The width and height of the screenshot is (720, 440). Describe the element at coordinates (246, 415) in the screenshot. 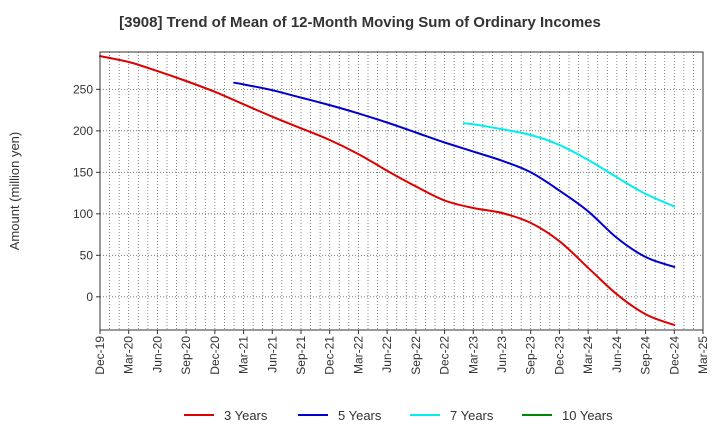

I see `legend-label-3-years: 3 Years` at that location.